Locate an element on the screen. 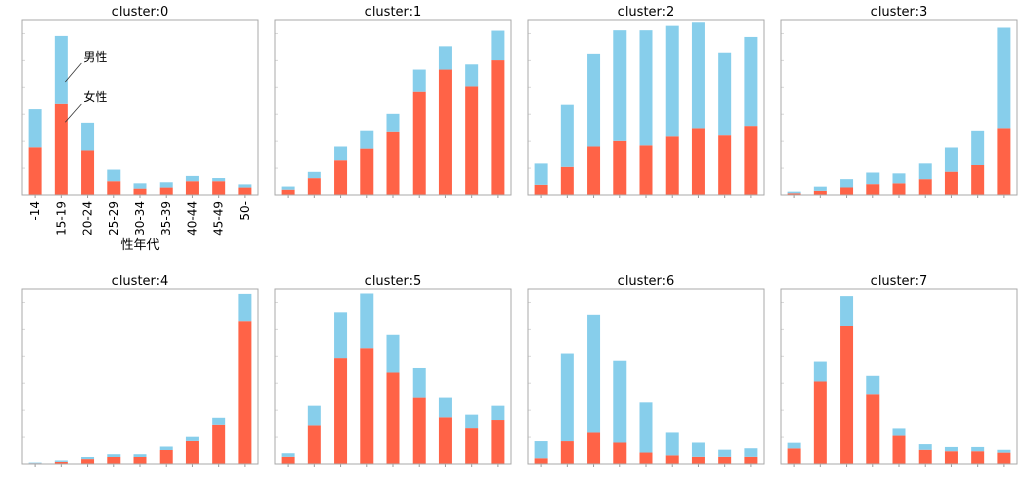 This screenshot has height=487, width=1024. chart-panel-2: cluster:2 is located at coordinates (646, 101).